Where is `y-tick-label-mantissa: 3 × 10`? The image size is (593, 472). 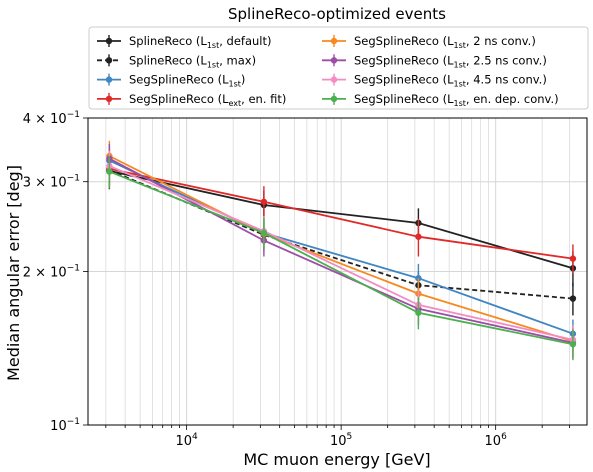
y-tick-label-mantissa: 3 × 10 is located at coordinates (45, 183).